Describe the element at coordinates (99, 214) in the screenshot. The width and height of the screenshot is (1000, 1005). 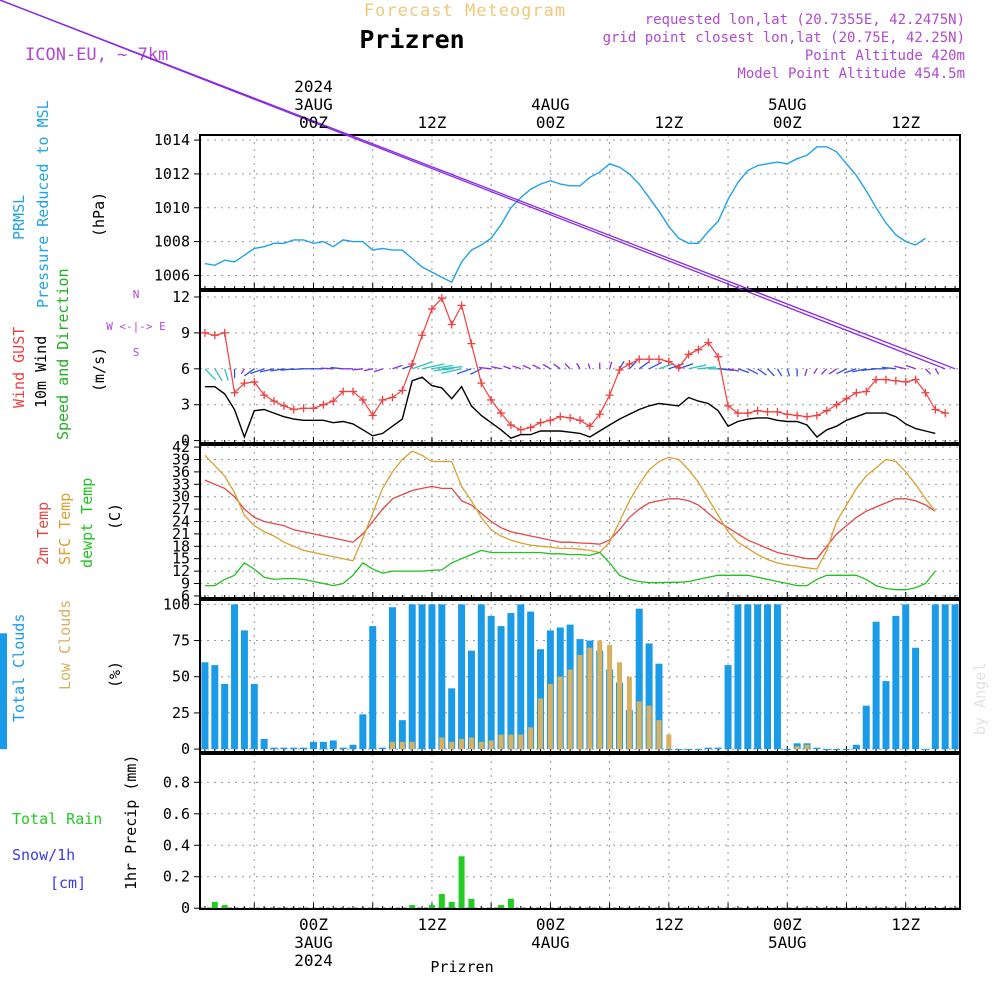
I see `pressure-unit: (hPa)` at that location.